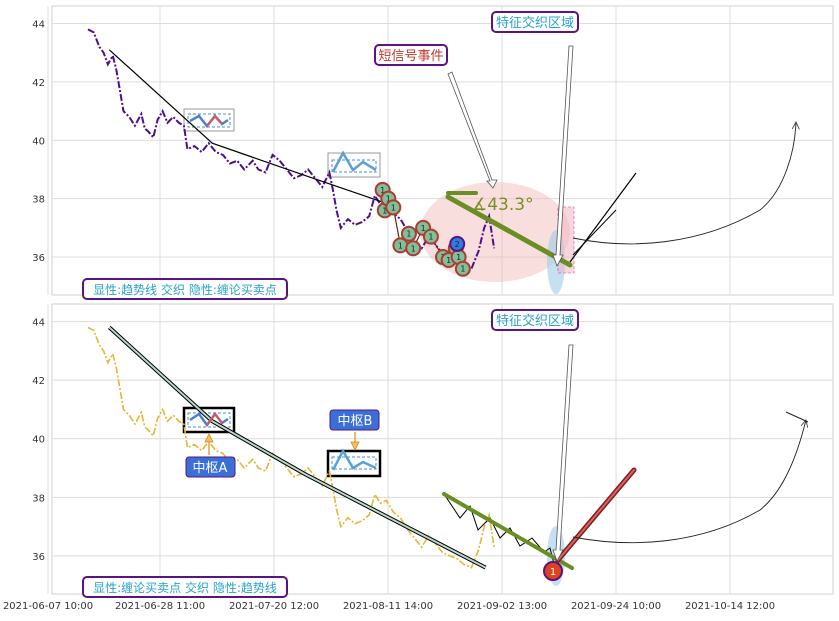 This screenshot has height=621, width=839. I want to click on top-angle-line, so click(603, 217).